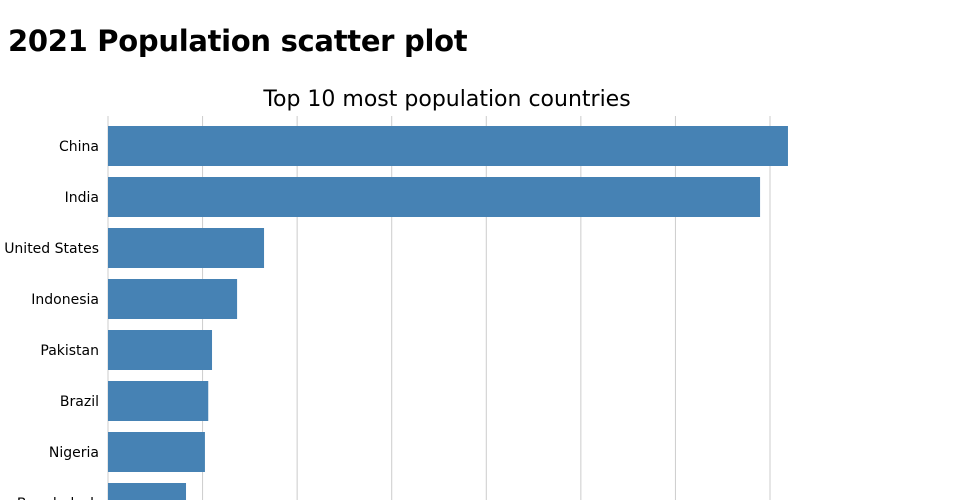 This screenshot has height=500, width=960. What do you see at coordinates (82, 198) in the screenshot?
I see `category-label: India` at bounding box center [82, 198].